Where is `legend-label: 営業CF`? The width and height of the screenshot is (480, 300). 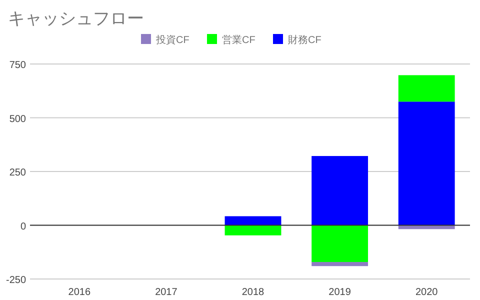
legend-label: 営業CF is located at coordinates (239, 40).